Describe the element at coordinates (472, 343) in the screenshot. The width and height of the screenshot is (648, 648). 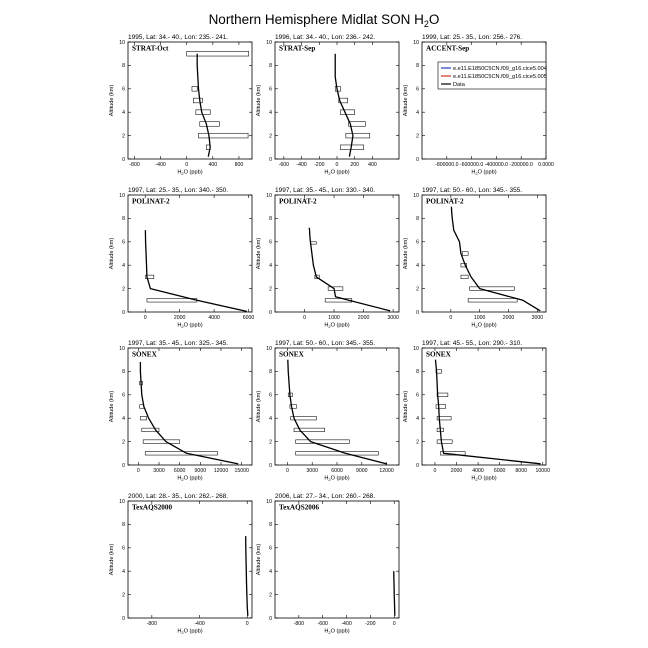
I see `panel-subtitle: 1997, Lat: 45.- 55., Lon: 290.- 310.` at that location.